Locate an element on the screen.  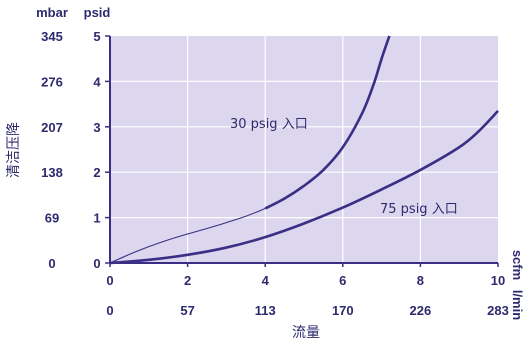
x-unit-primary: scfm is located at coordinates (517, 265).